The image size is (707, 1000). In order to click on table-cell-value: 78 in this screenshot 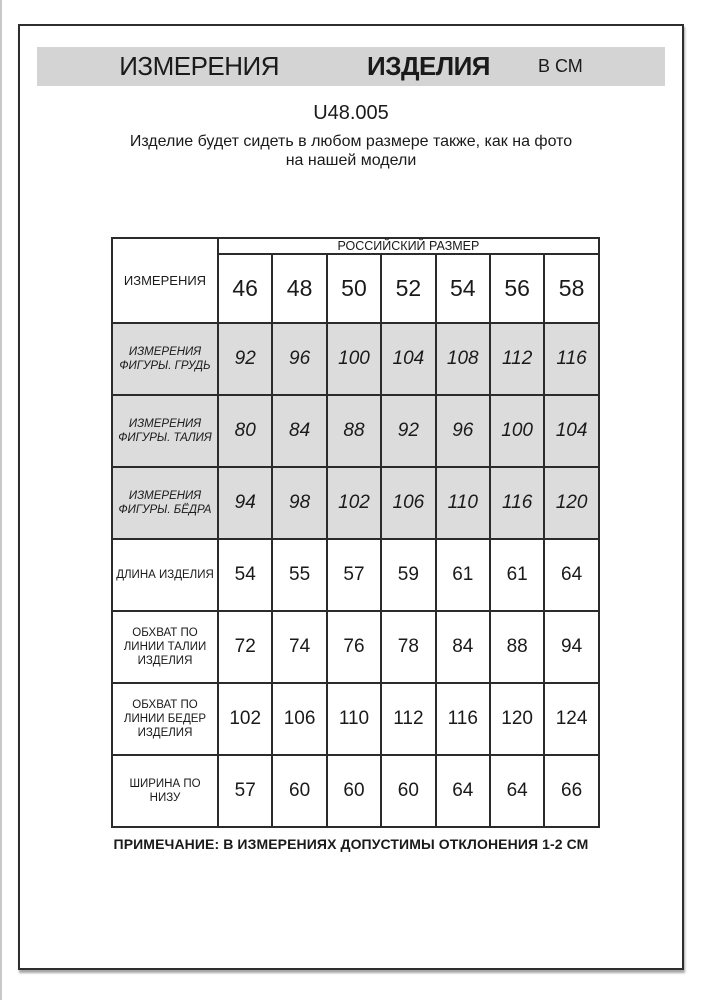, I will do `click(408, 647)`.